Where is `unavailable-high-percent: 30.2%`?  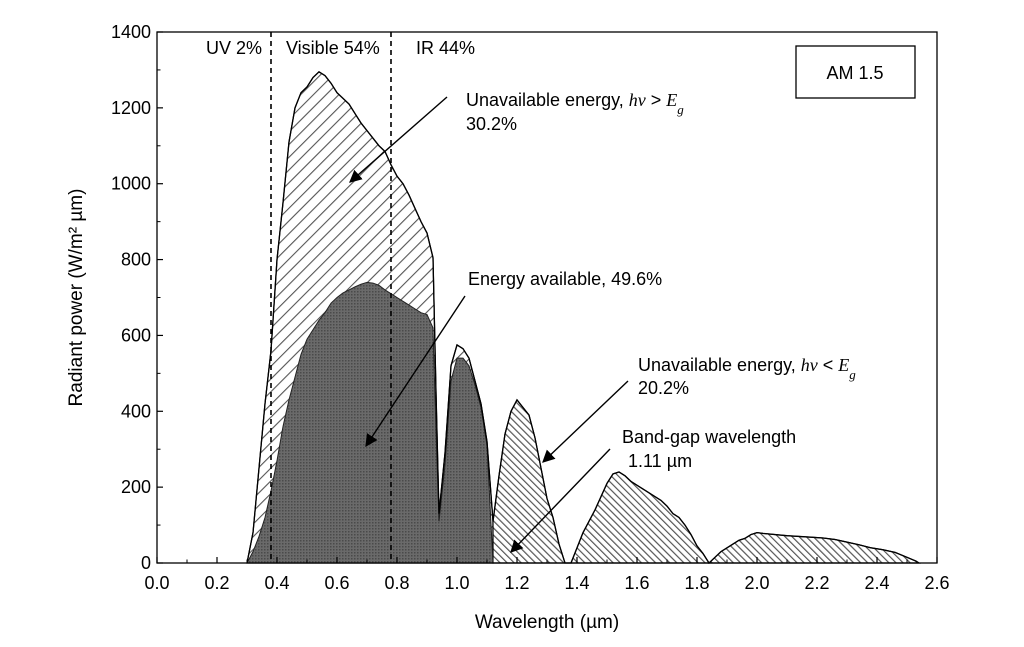 unavailable-high-percent: 30.2% is located at coordinates (491, 124).